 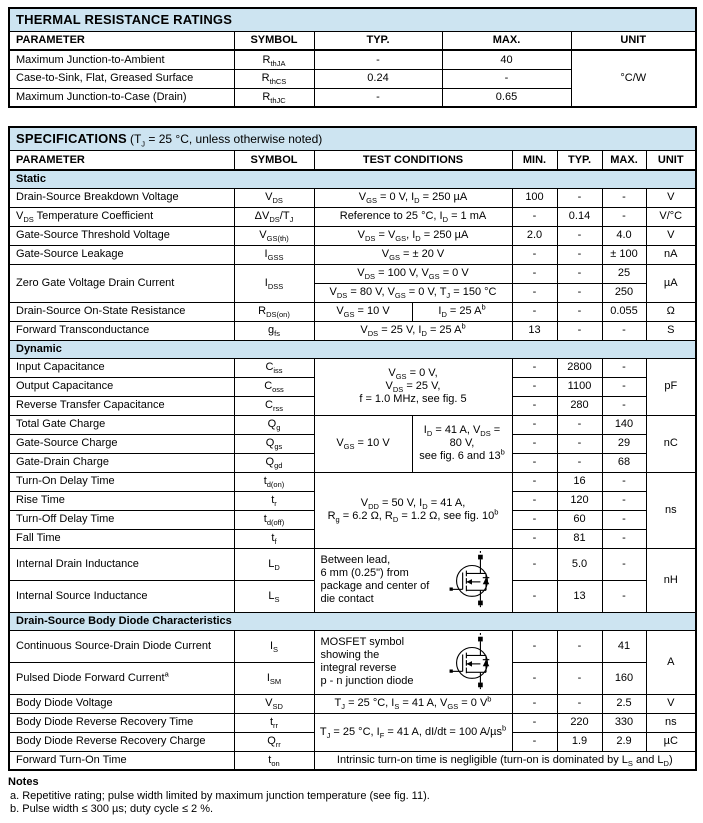 What do you see at coordinates (274, 481) in the screenshot?
I see `symbol-cell: td(on)` at bounding box center [274, 481].